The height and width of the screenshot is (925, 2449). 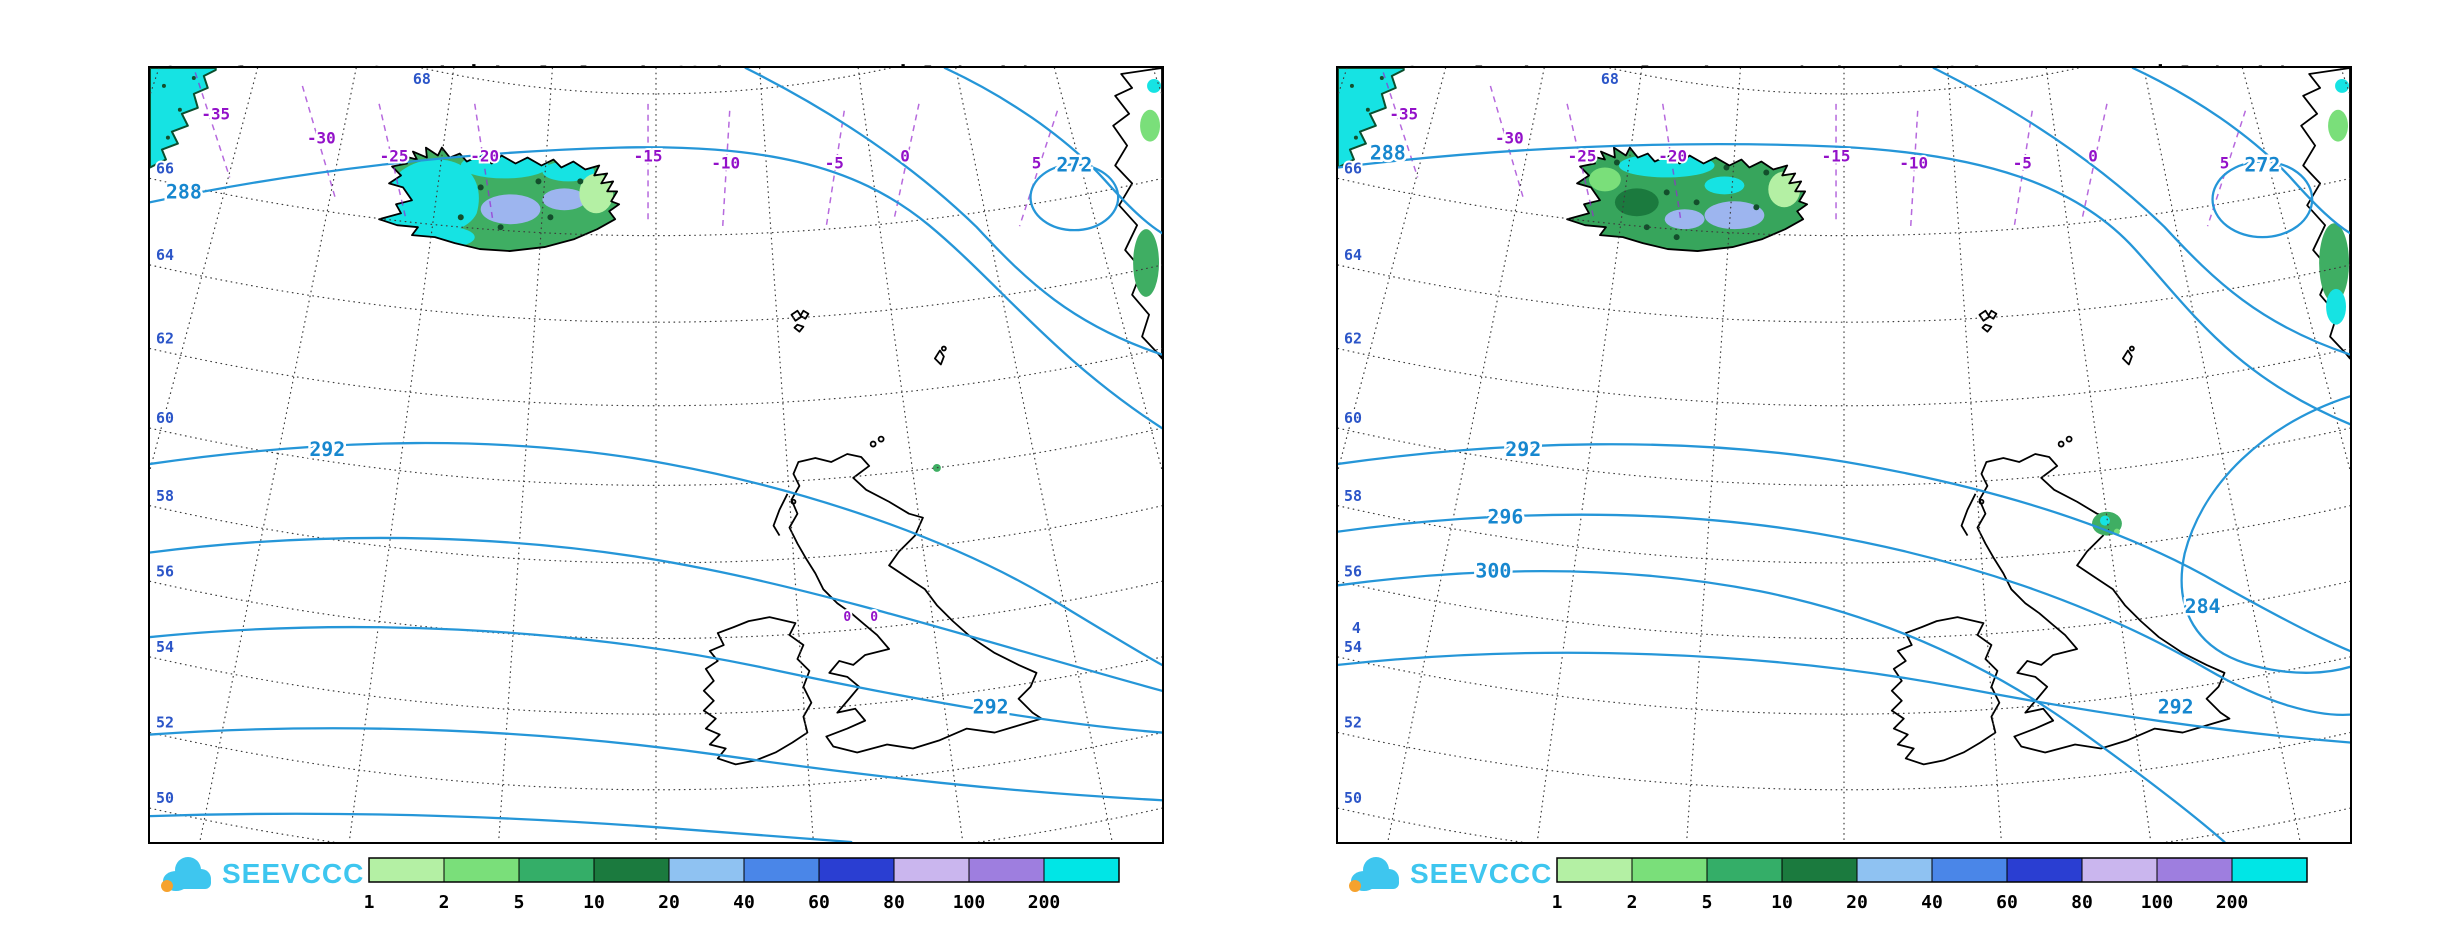 What do you see at coordinates (594, 902) in the screenshot?
I see `colorbar-tick-label: 10` at bounding box center [594, 902].